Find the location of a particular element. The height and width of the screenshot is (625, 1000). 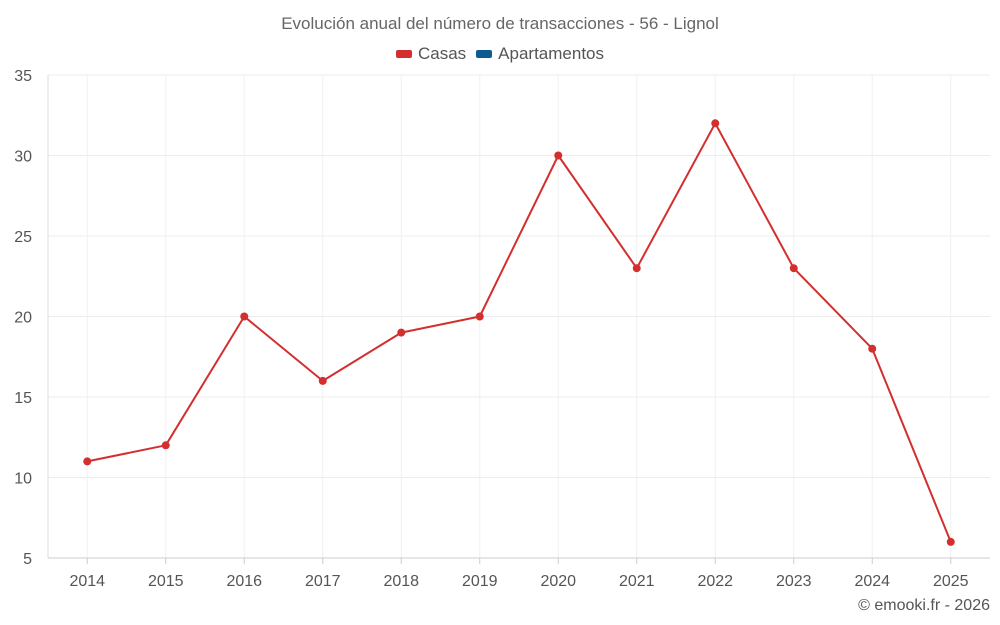

y-tick-label: 5 is located at coordinates (27, 559).